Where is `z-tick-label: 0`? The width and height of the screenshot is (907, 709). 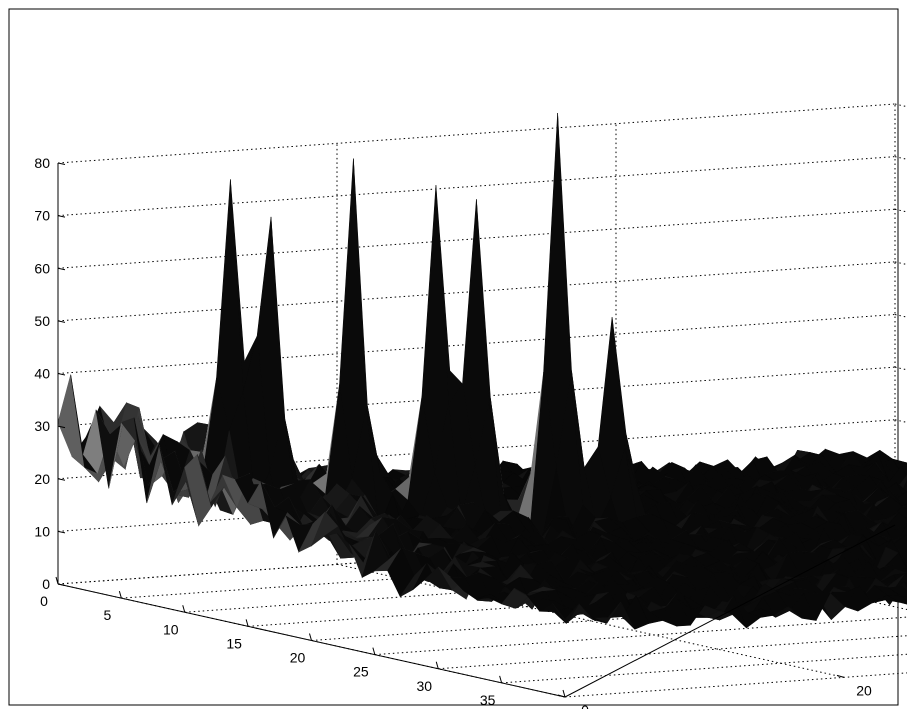
z-tick-label: 0 is located at coordinates (46, 584).